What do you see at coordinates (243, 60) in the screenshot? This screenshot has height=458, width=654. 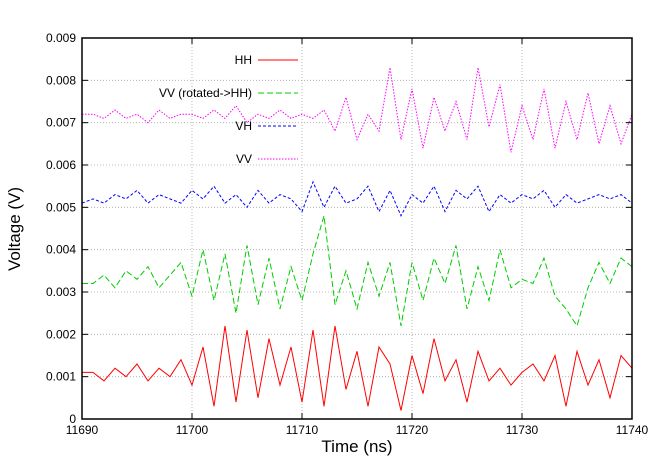 I see `legend-label-0: HH` at bounding box center [243, 60].